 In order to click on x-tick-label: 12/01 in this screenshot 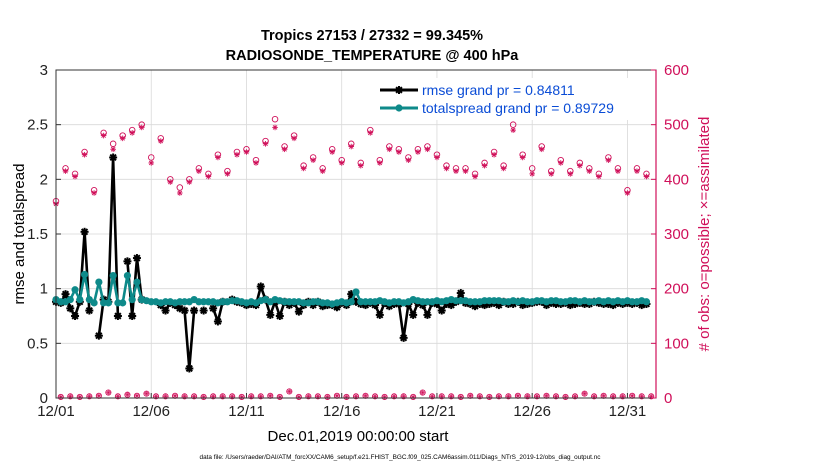, I will do `click(56, 411)`.